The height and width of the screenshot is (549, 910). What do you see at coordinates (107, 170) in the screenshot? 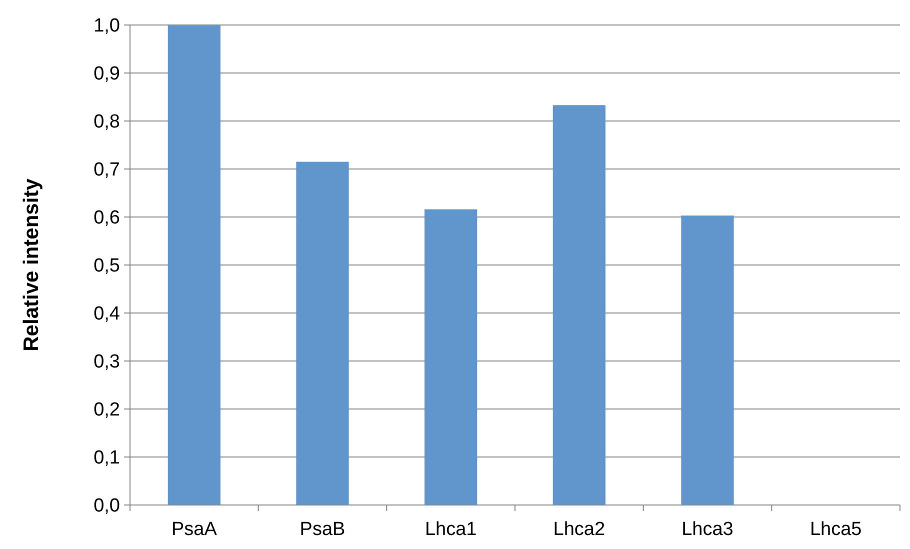
I see `y-tick-label: 0,7` at bounding box center [107, 170].